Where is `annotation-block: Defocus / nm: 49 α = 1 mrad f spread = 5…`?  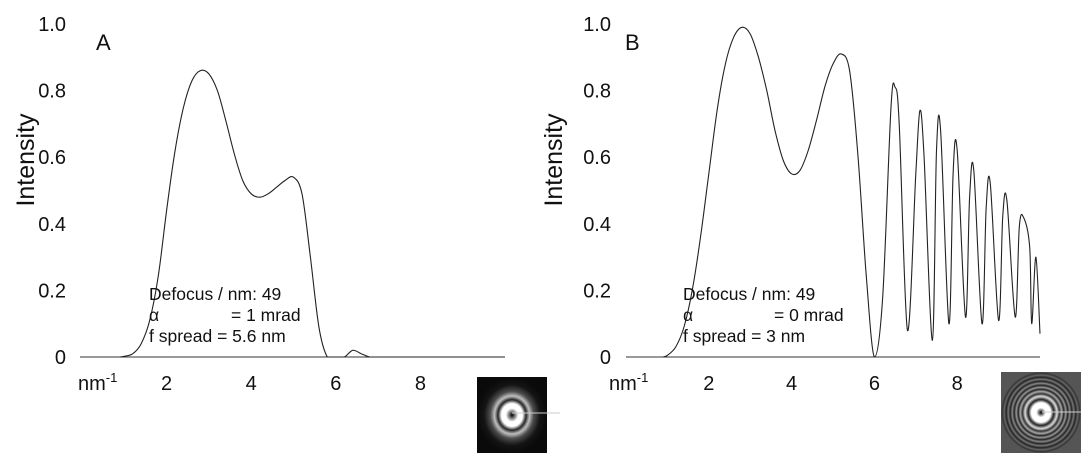 annotation-block: Defocus / nm: 49 α = 1 mrad f spread = 5… is located at coordinates (225, 315).